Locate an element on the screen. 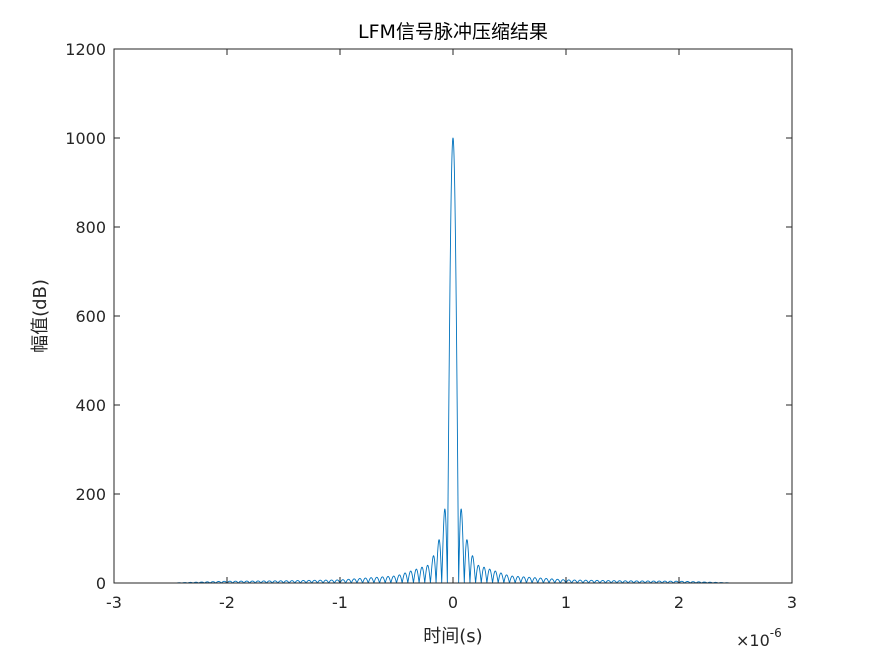 The height and width of the screenshot is (656, 875). x-tick-label: -1 is located at coordinates (340, 602).